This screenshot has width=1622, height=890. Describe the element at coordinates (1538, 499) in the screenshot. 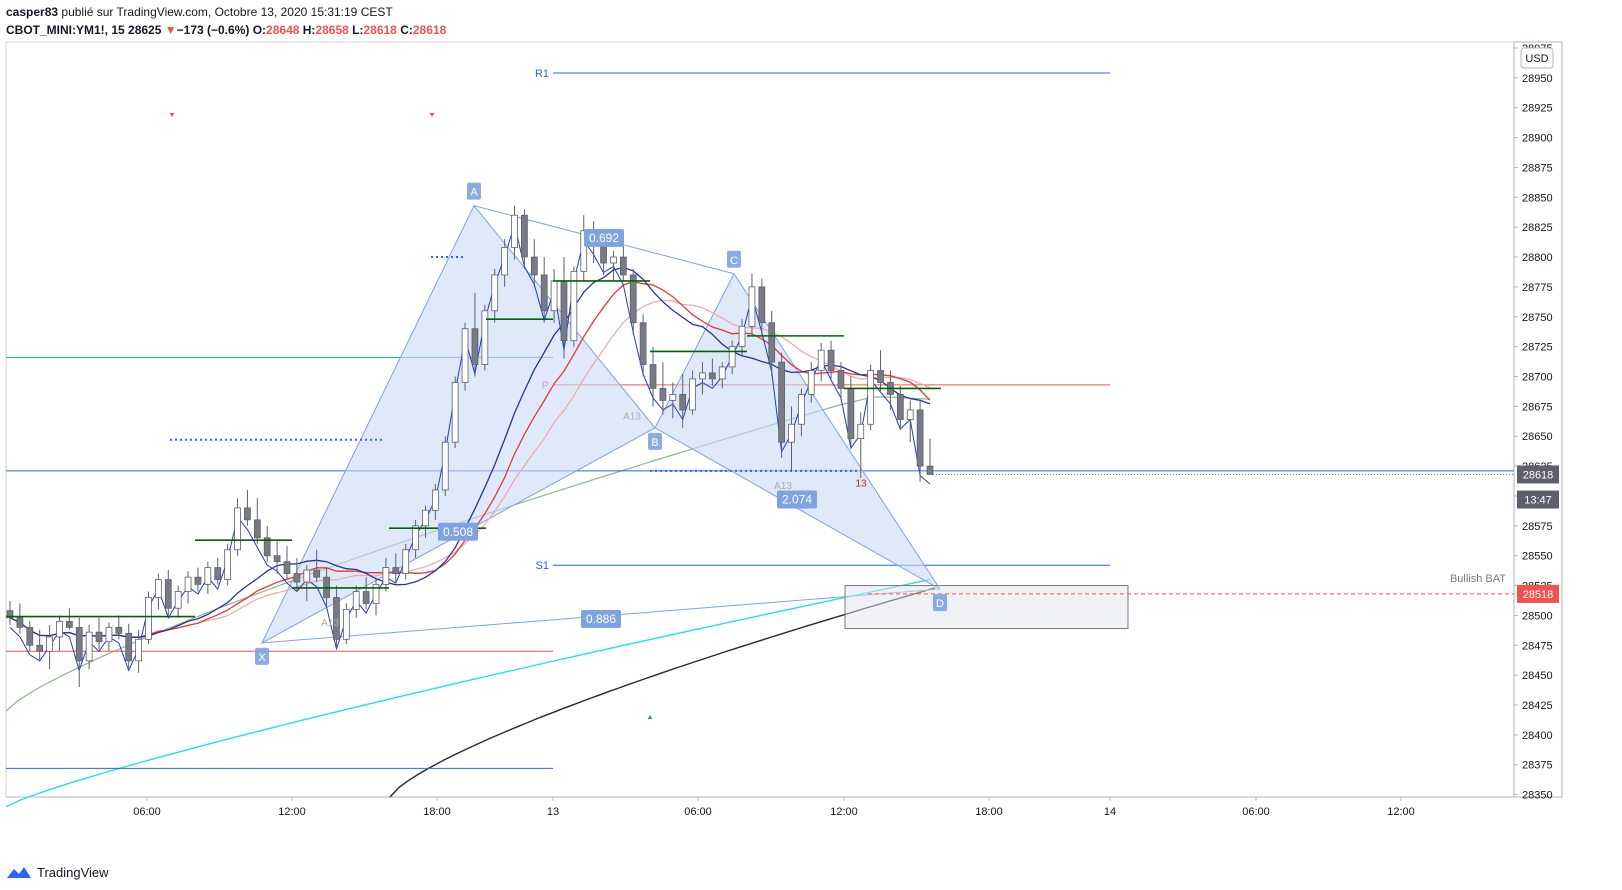

I see `price-tag-countdown` at that location.